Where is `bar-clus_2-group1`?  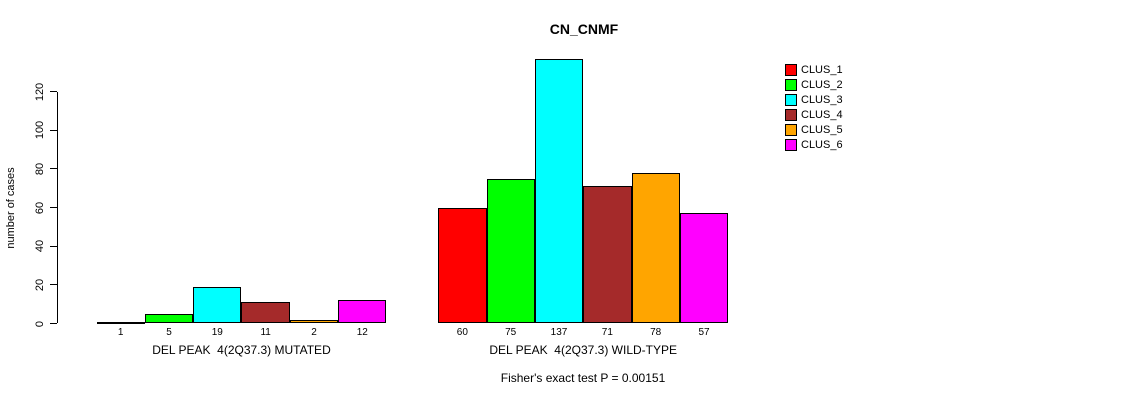 bar-clus_2-group1 is located at coordinates (169, 318).